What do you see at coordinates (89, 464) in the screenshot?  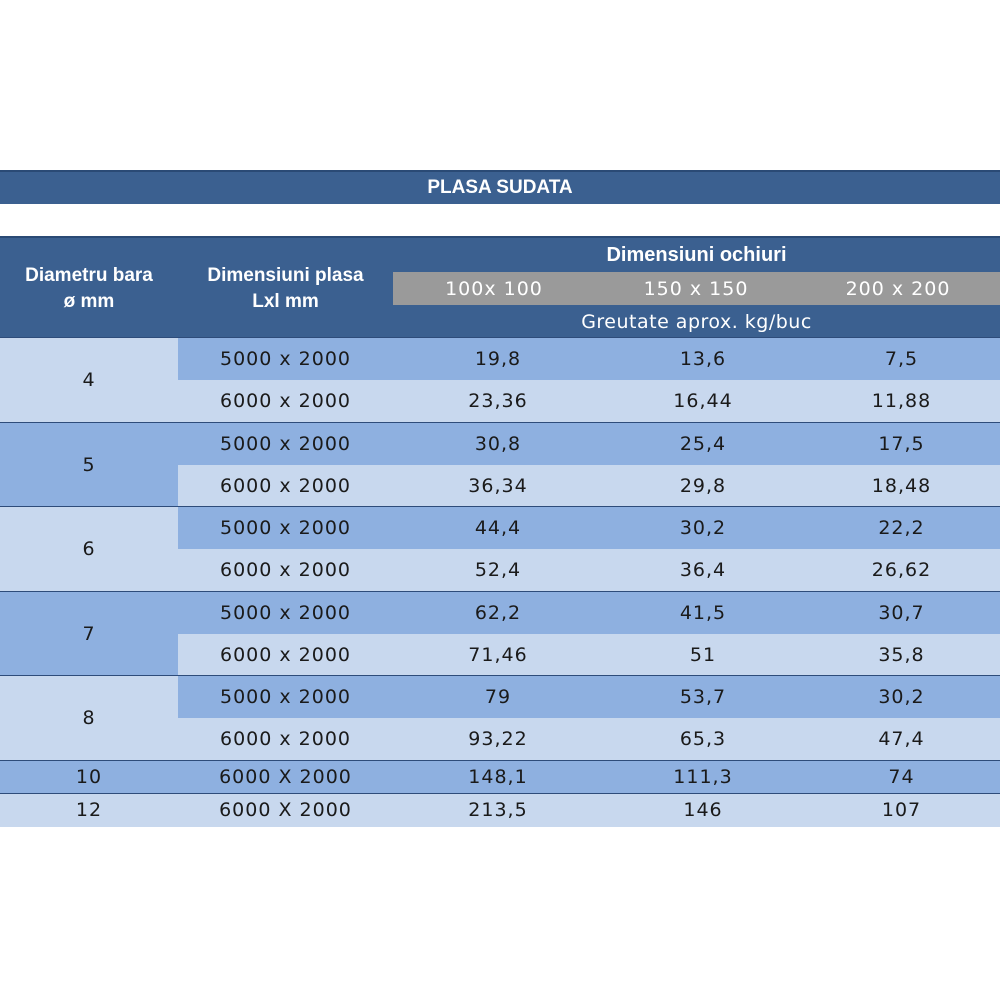 I see `diameter-cell: 5` at bounding box center [89, 464].